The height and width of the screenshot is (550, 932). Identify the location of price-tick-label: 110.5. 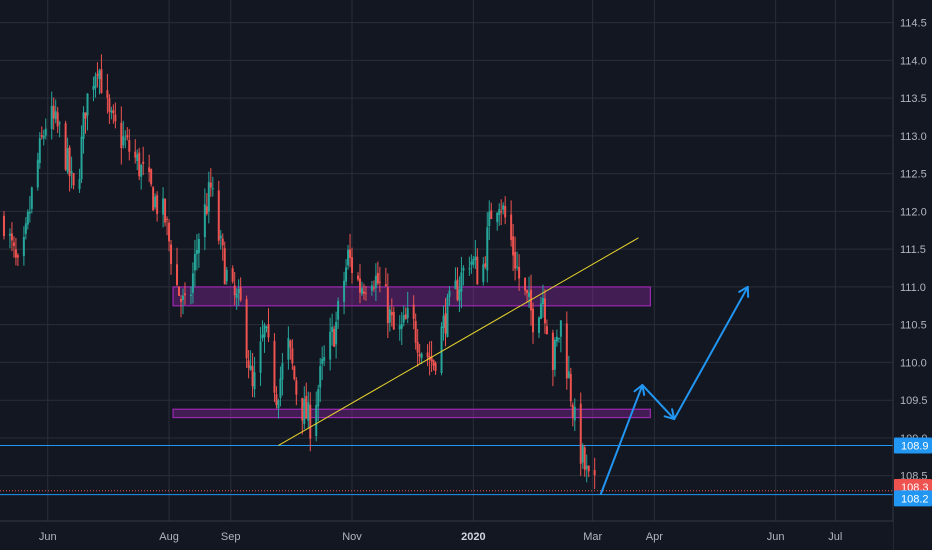
(913, 326).